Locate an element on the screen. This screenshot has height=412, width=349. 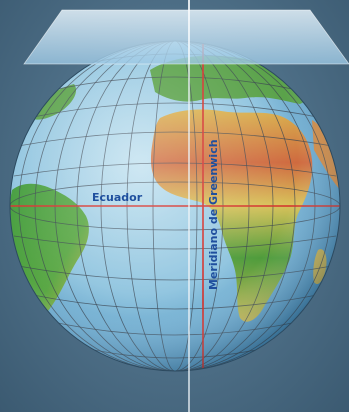
equator-label: Ecuador is located at coordinates (117, 197).